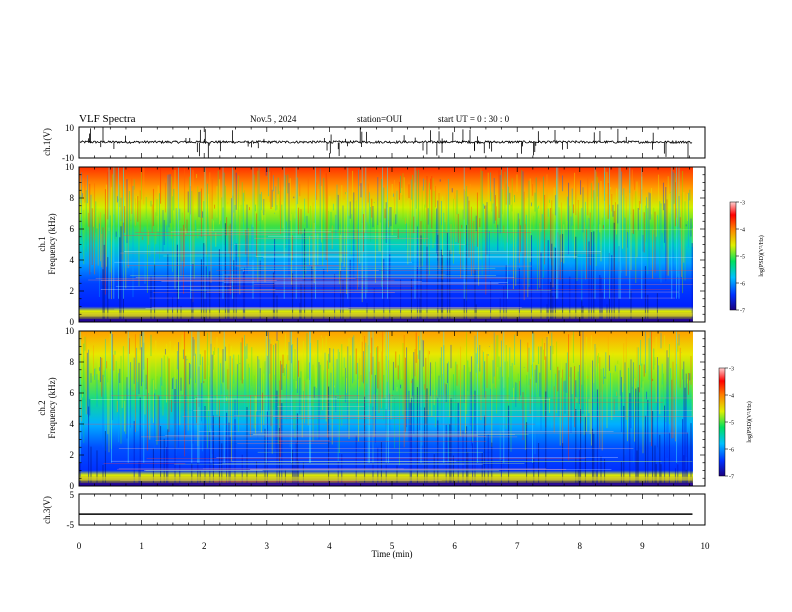 This screenshot has width=792, height=612. What do you see at coordinates (392, 554) in the screenshot?
I see `time-axis-label: Time (min)` at bounding box center [392, 554].